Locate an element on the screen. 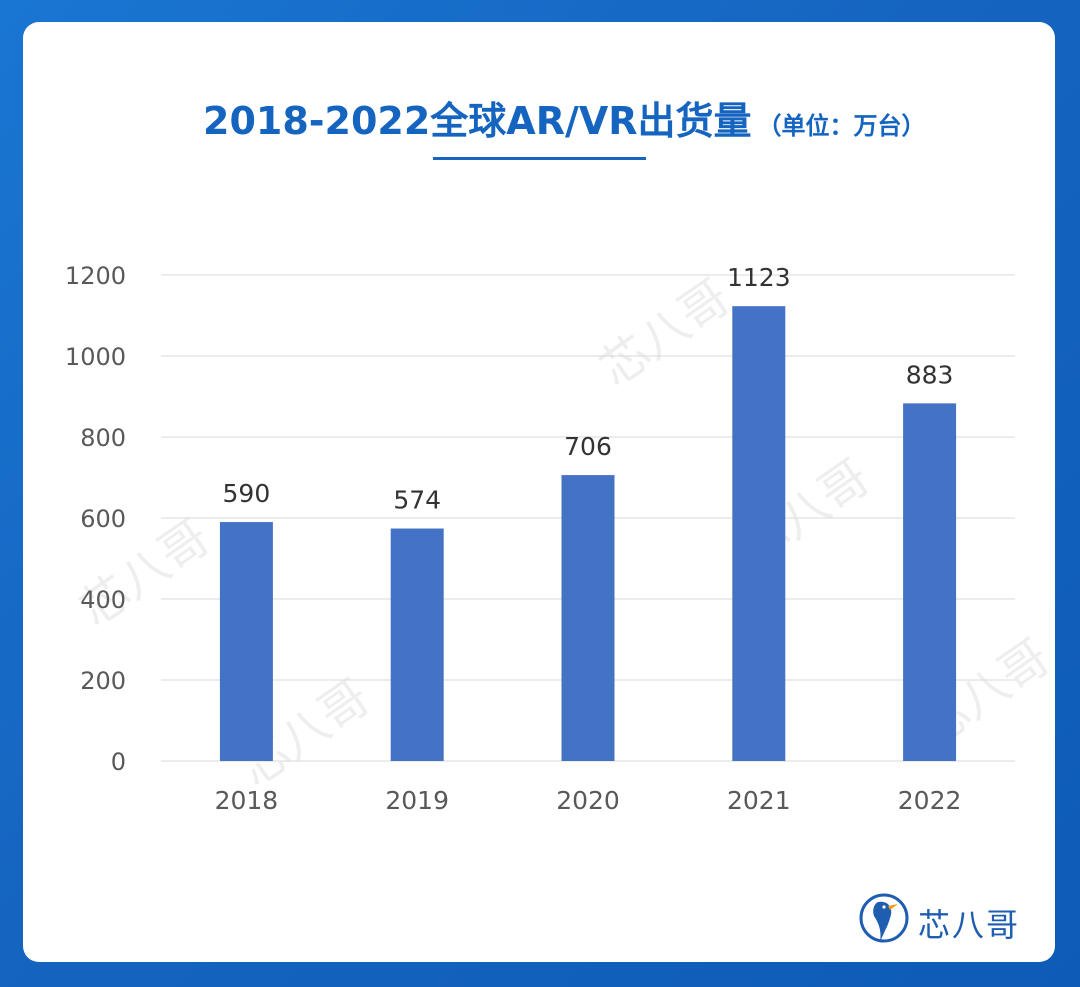  data-label: 1123 is located at coordinates (759, 277).